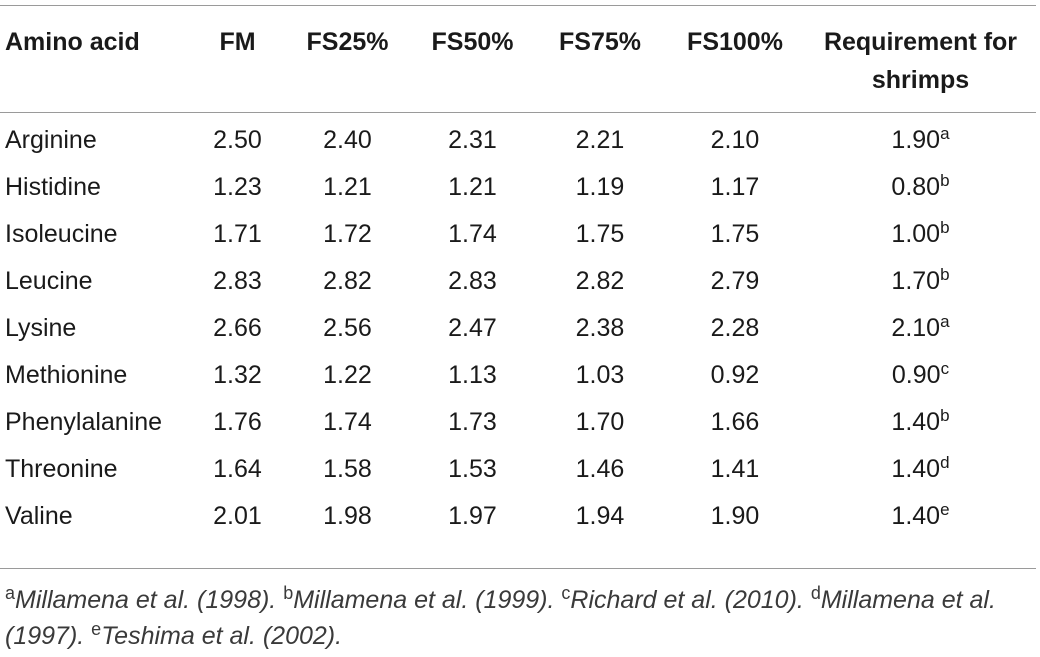  I want to click on amino-acid-name: Lysine, so click(41, 328).